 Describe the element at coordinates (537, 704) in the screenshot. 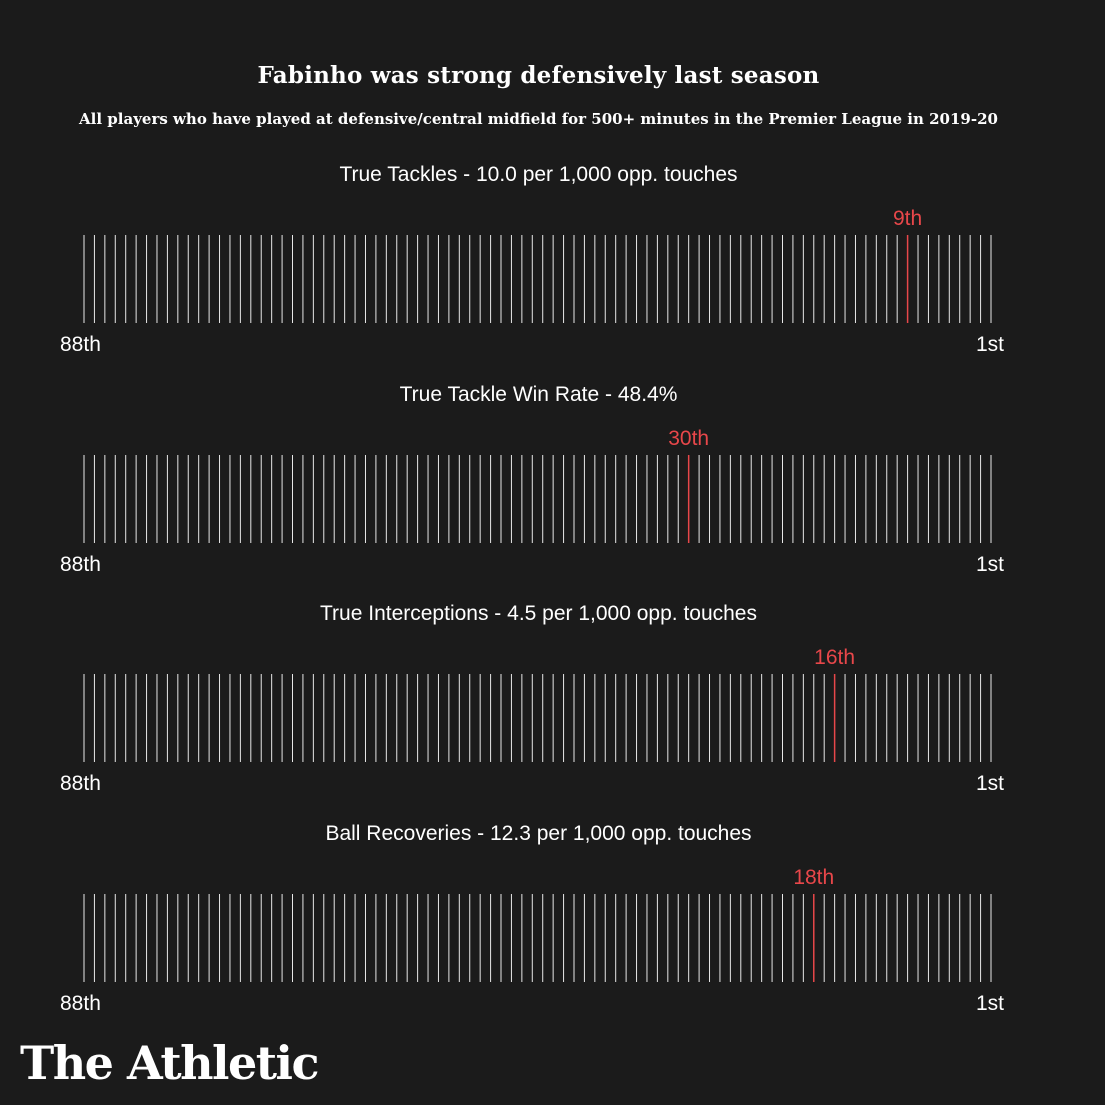

I see `rank-strip: 16th` at that location.